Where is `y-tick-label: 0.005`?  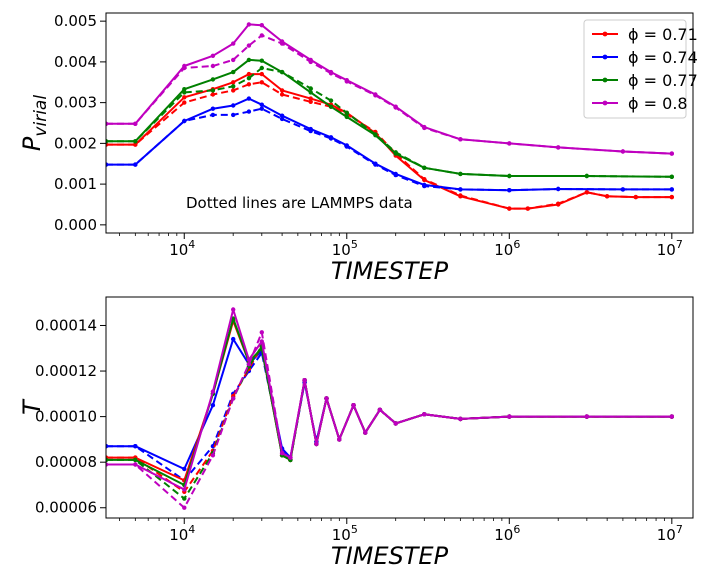
y-tick-label: 0.005 is located at coordinates (75, 21).